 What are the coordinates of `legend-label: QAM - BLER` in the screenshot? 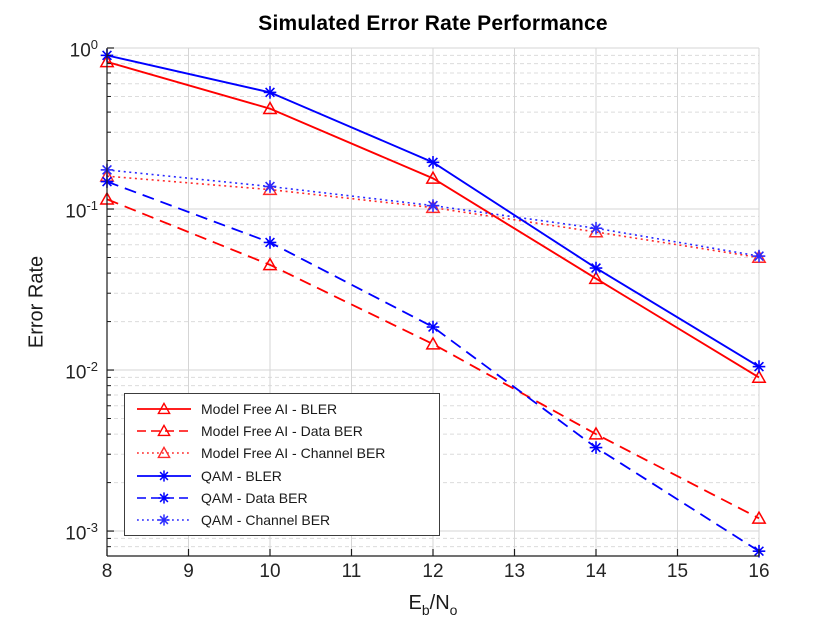 It's located at (241, 475).